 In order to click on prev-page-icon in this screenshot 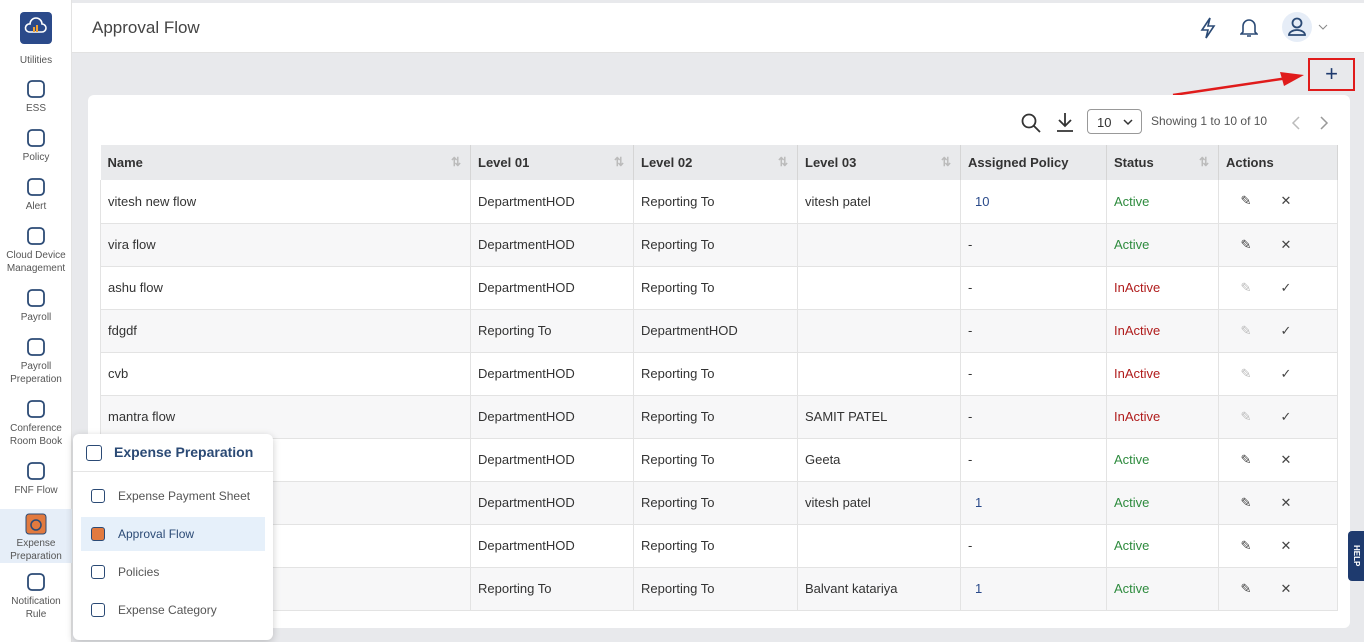, I will do `click(1296, 123)`.